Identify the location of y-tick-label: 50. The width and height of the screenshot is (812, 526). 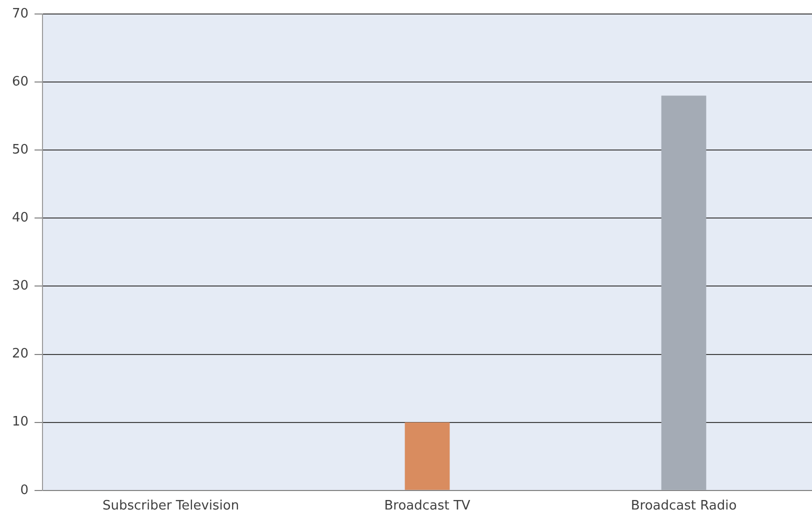
(20, 150).